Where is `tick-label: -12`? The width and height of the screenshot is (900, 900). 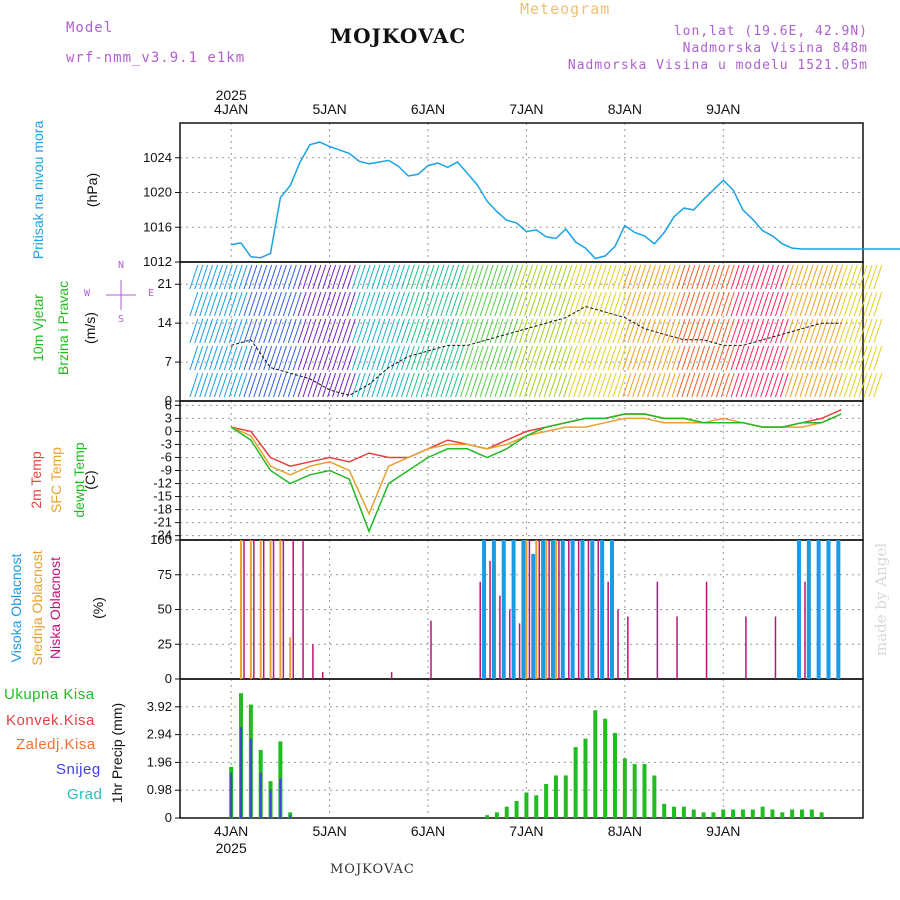 tick-label: -12 is located at coordinates (162, 483).